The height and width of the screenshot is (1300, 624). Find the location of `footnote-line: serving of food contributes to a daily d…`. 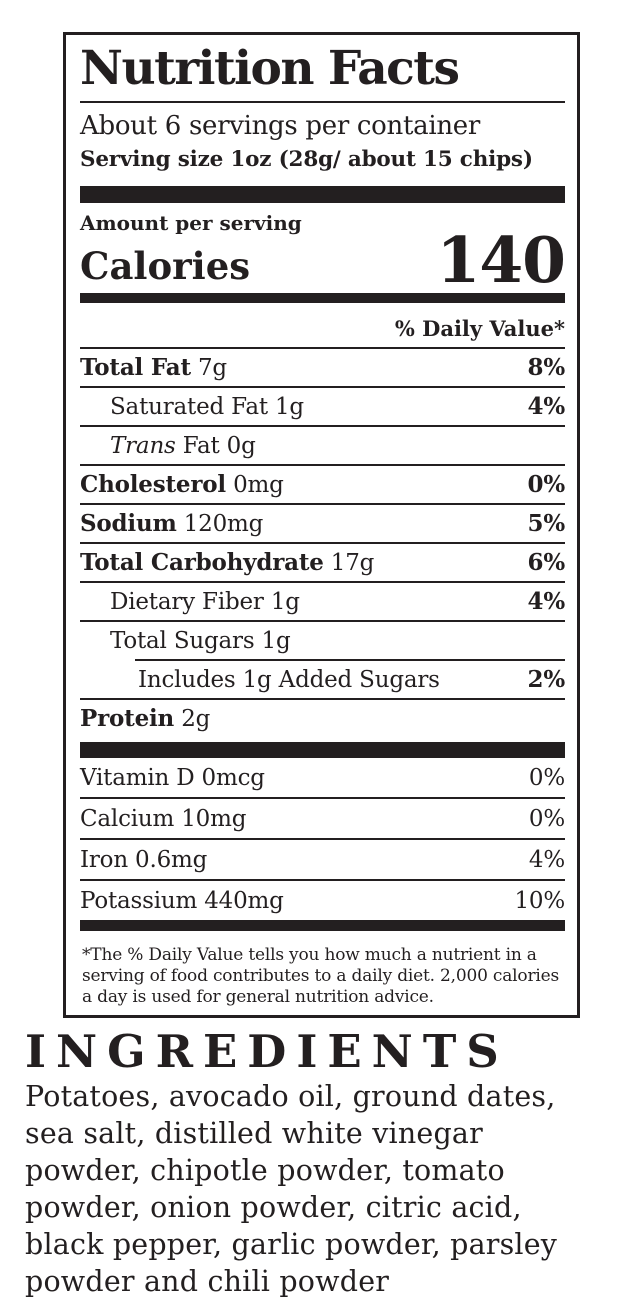

footnote-line: serving of food contributes to a daily d… is located at coordinates (320, 975).